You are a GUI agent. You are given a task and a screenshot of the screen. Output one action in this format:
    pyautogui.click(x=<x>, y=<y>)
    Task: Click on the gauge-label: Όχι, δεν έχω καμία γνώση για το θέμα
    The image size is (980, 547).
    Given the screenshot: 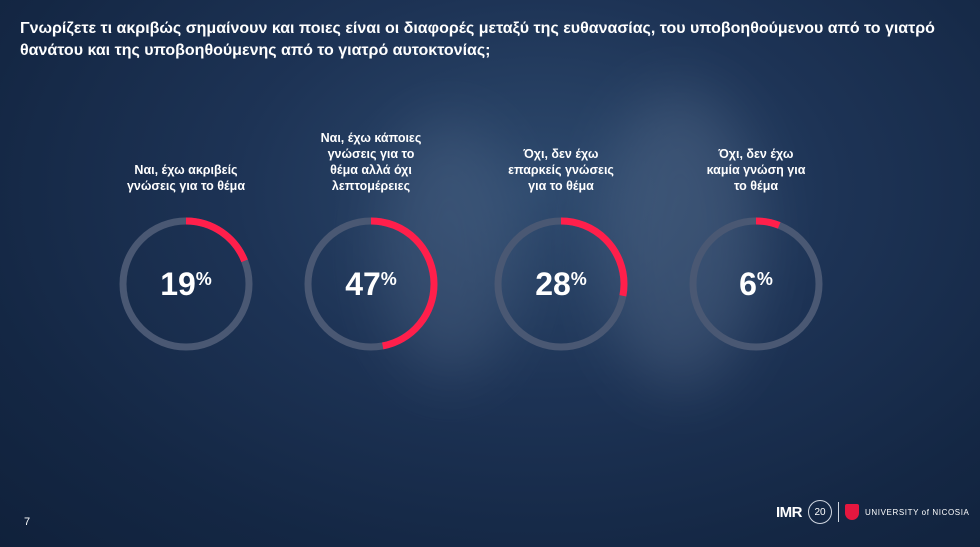 What is the action you would take?
    pyautogui.click(x=756, y=170)
    